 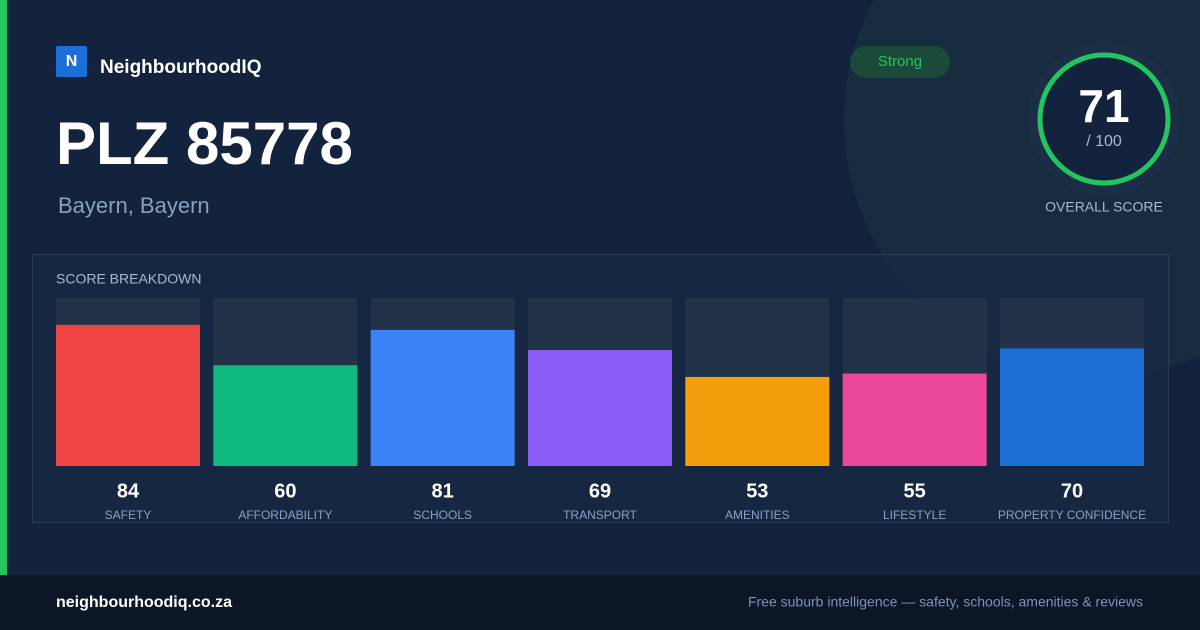 What do you see at coordinates (914, 515) in the screenshot?
I see `bar-label: LIFESTYLE` at bounding box center [914, 515].